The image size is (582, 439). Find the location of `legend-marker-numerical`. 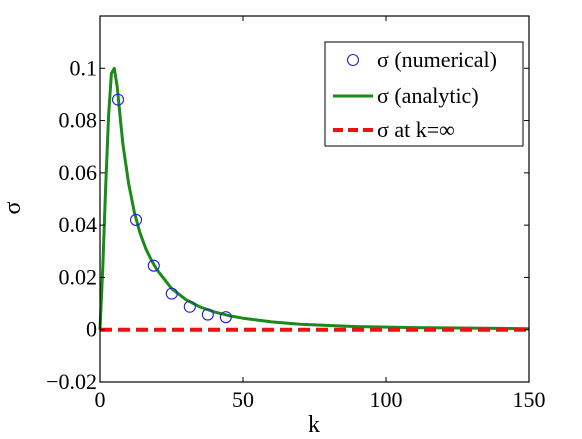

legend-marker-numerical is located at coordinates (353, 60).